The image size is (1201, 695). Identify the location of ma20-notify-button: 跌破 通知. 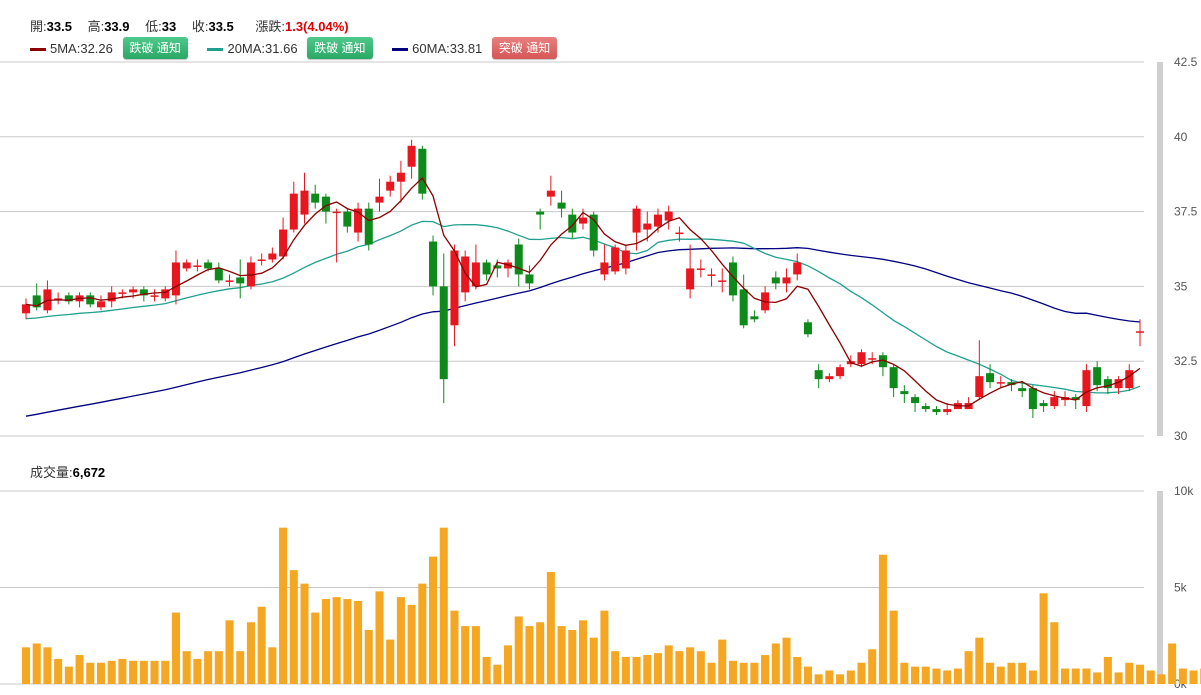
(340, 48).